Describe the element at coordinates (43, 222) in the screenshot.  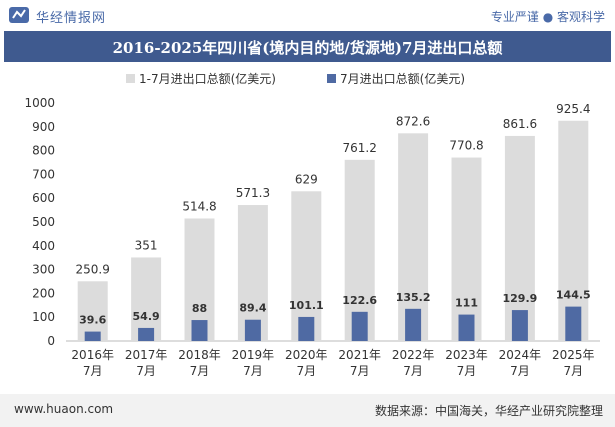
I see `y-tick-label: 500` at that location.